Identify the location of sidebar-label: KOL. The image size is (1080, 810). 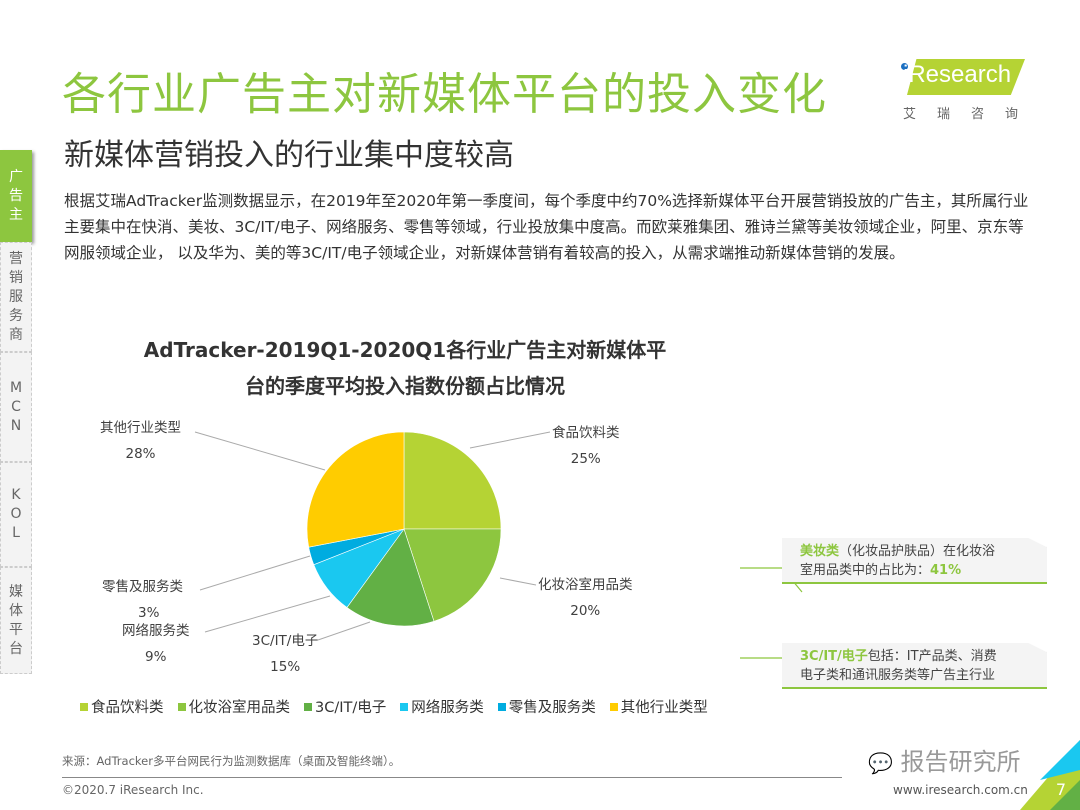
(16, 514).